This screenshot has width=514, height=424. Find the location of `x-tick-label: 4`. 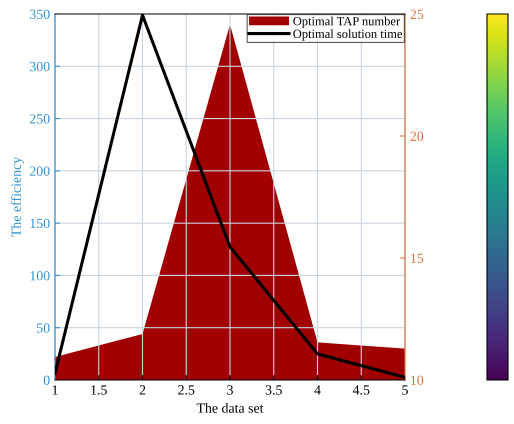

x-tick-label: 4 is located at coordinates (317, 389).